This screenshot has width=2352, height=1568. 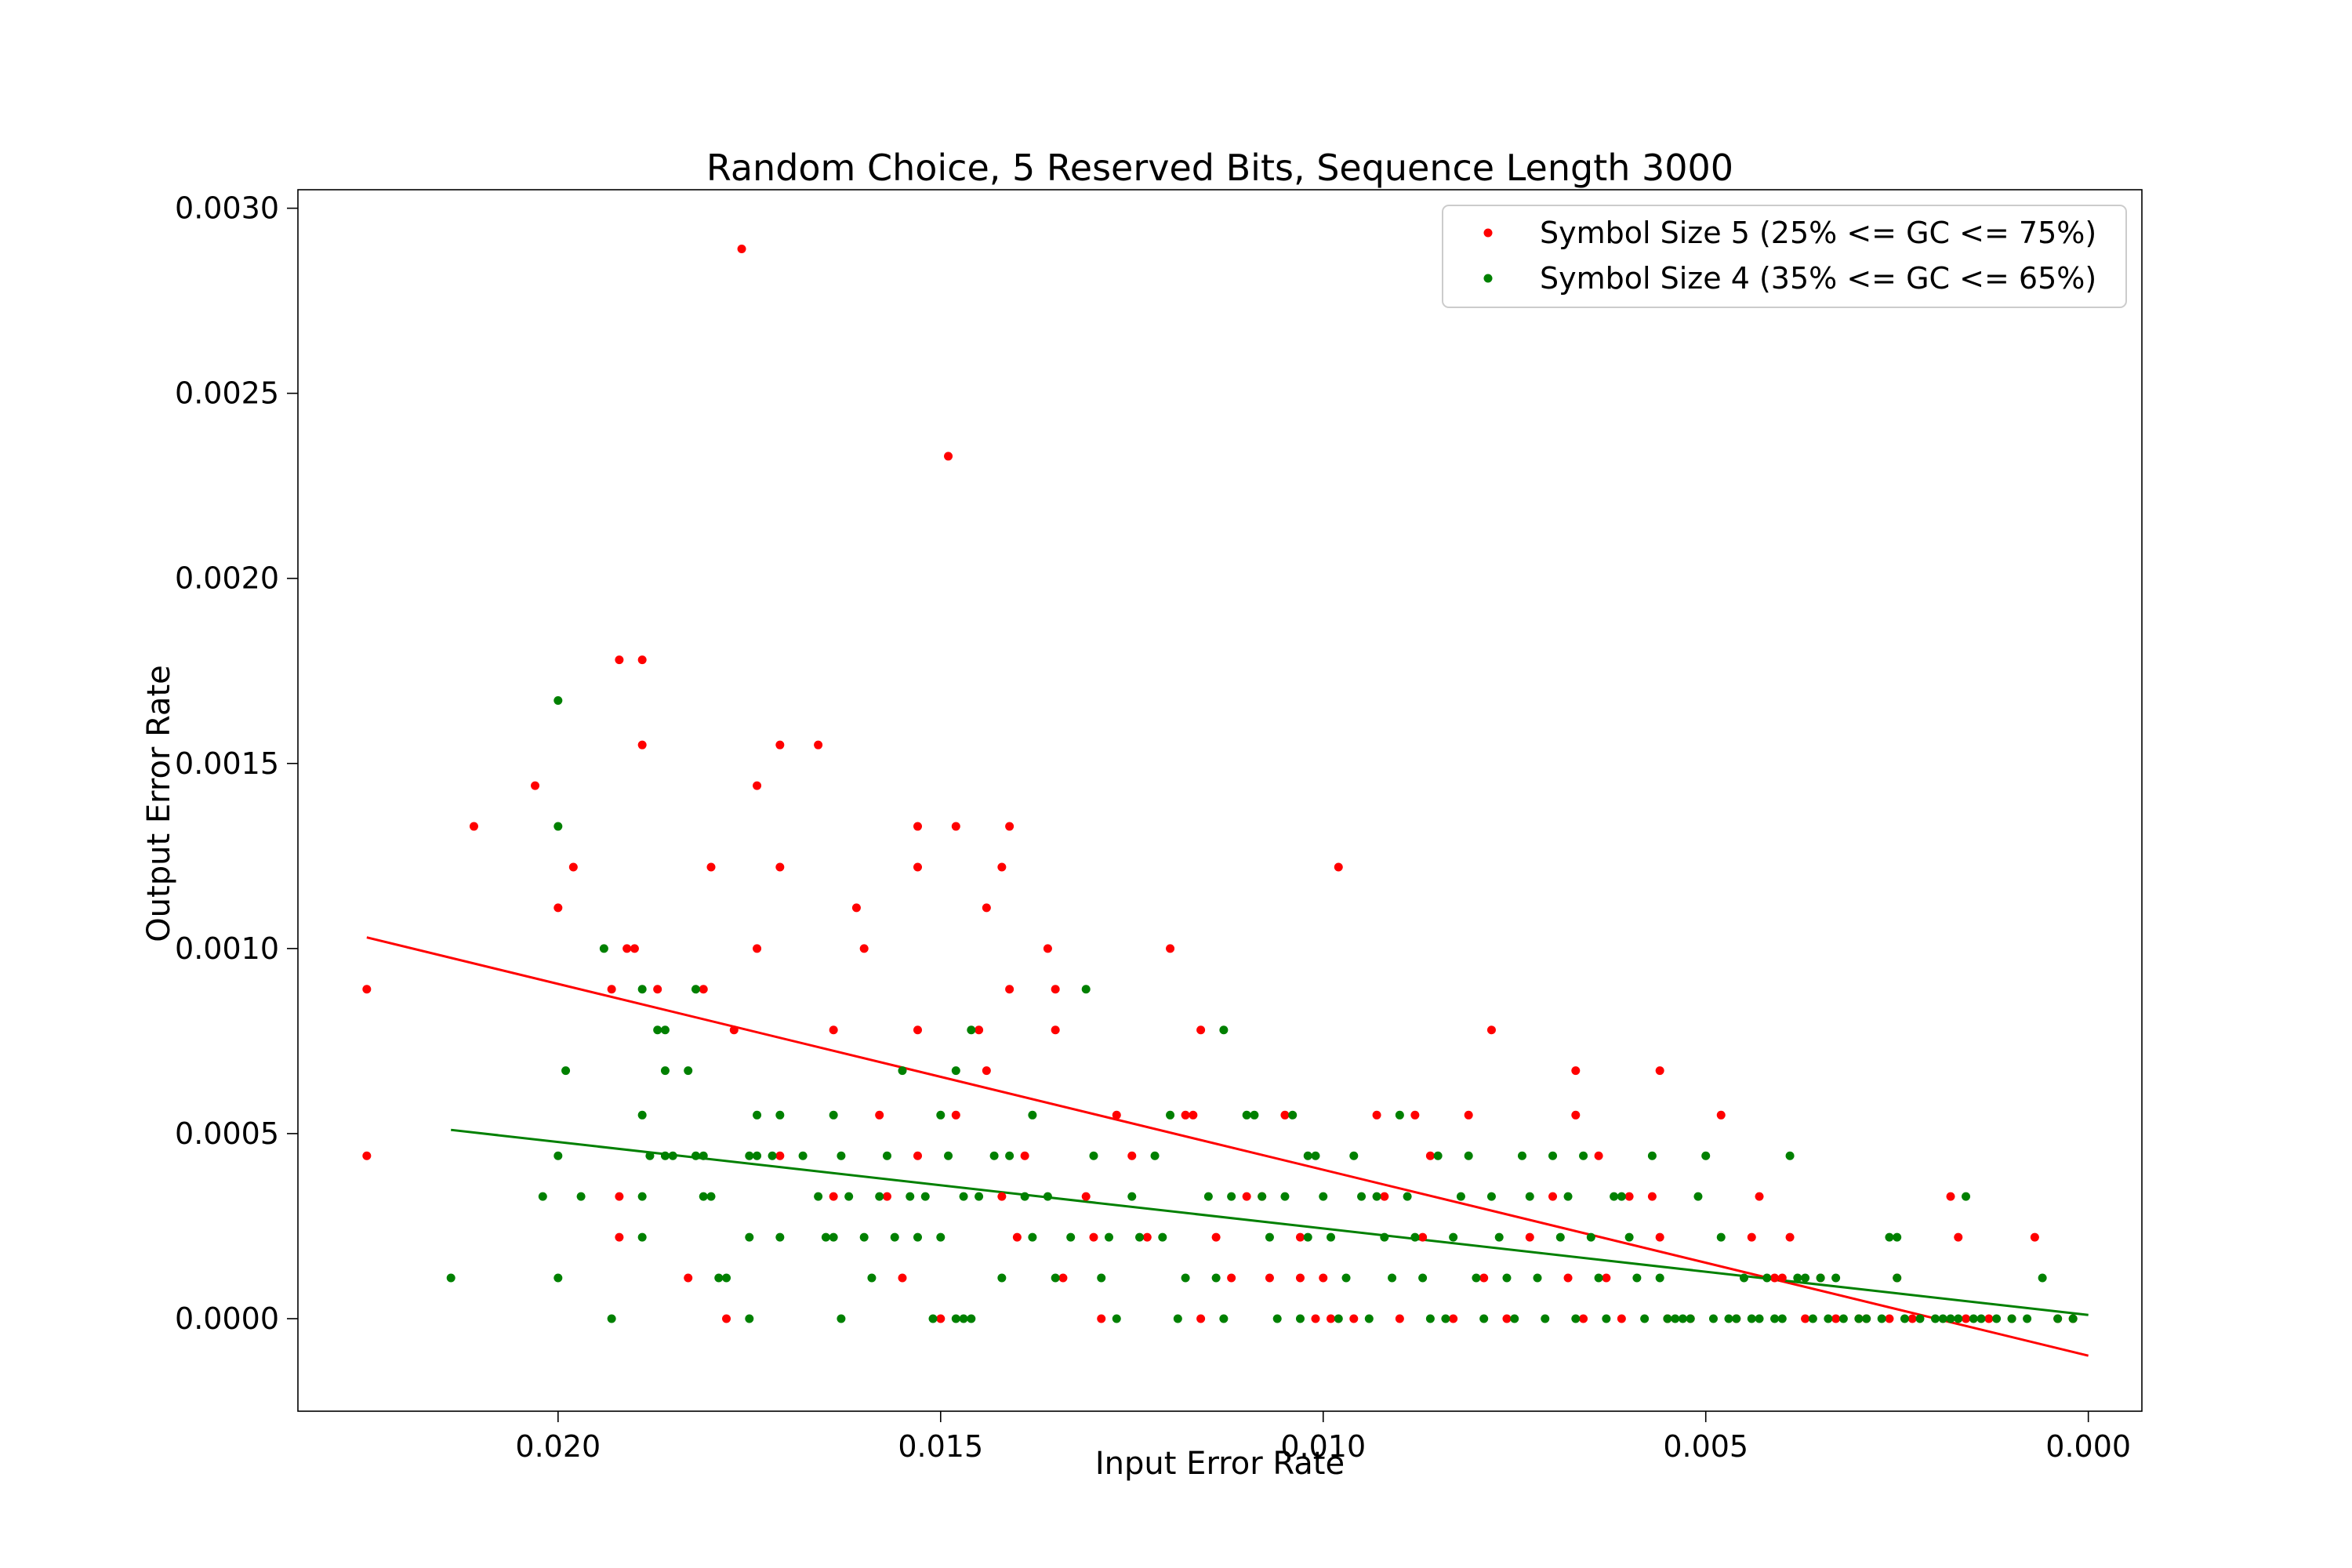 I want to click on x-axis: 0.020 0.015 0.010 0.005 0.000, so click(x=1323, y=1437).